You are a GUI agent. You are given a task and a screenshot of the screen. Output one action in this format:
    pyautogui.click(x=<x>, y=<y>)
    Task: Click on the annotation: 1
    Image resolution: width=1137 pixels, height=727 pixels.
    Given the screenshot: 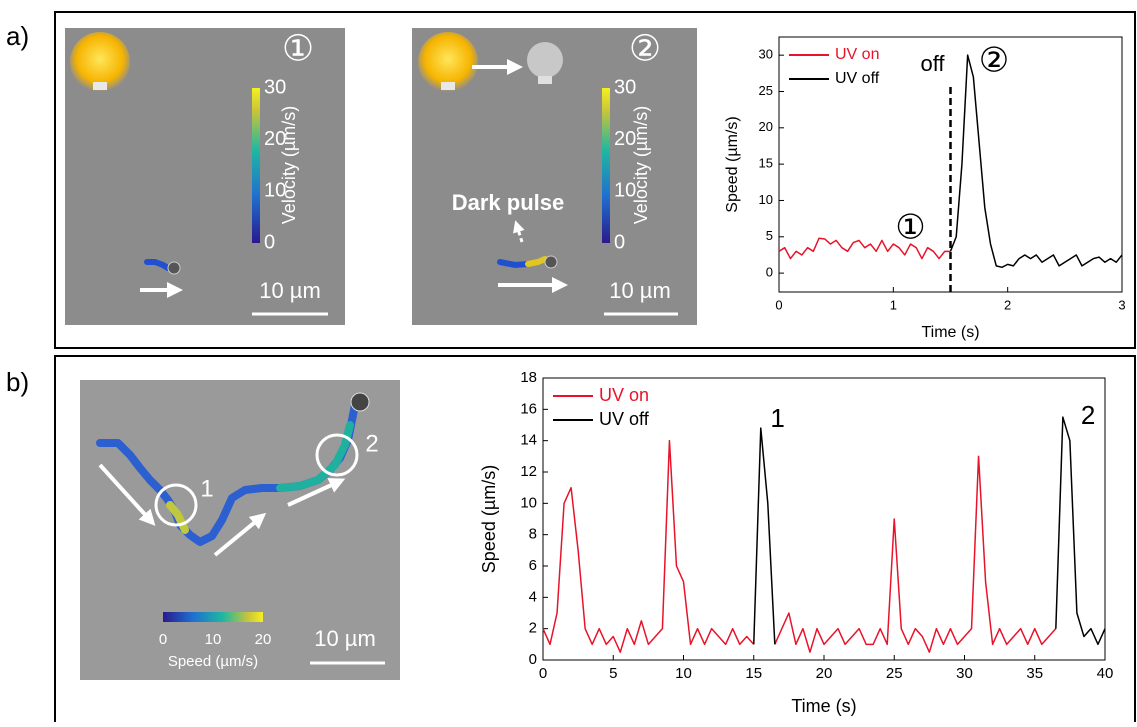 What is the action you would take?
    pyautogui.click(x=777, y=418)
    